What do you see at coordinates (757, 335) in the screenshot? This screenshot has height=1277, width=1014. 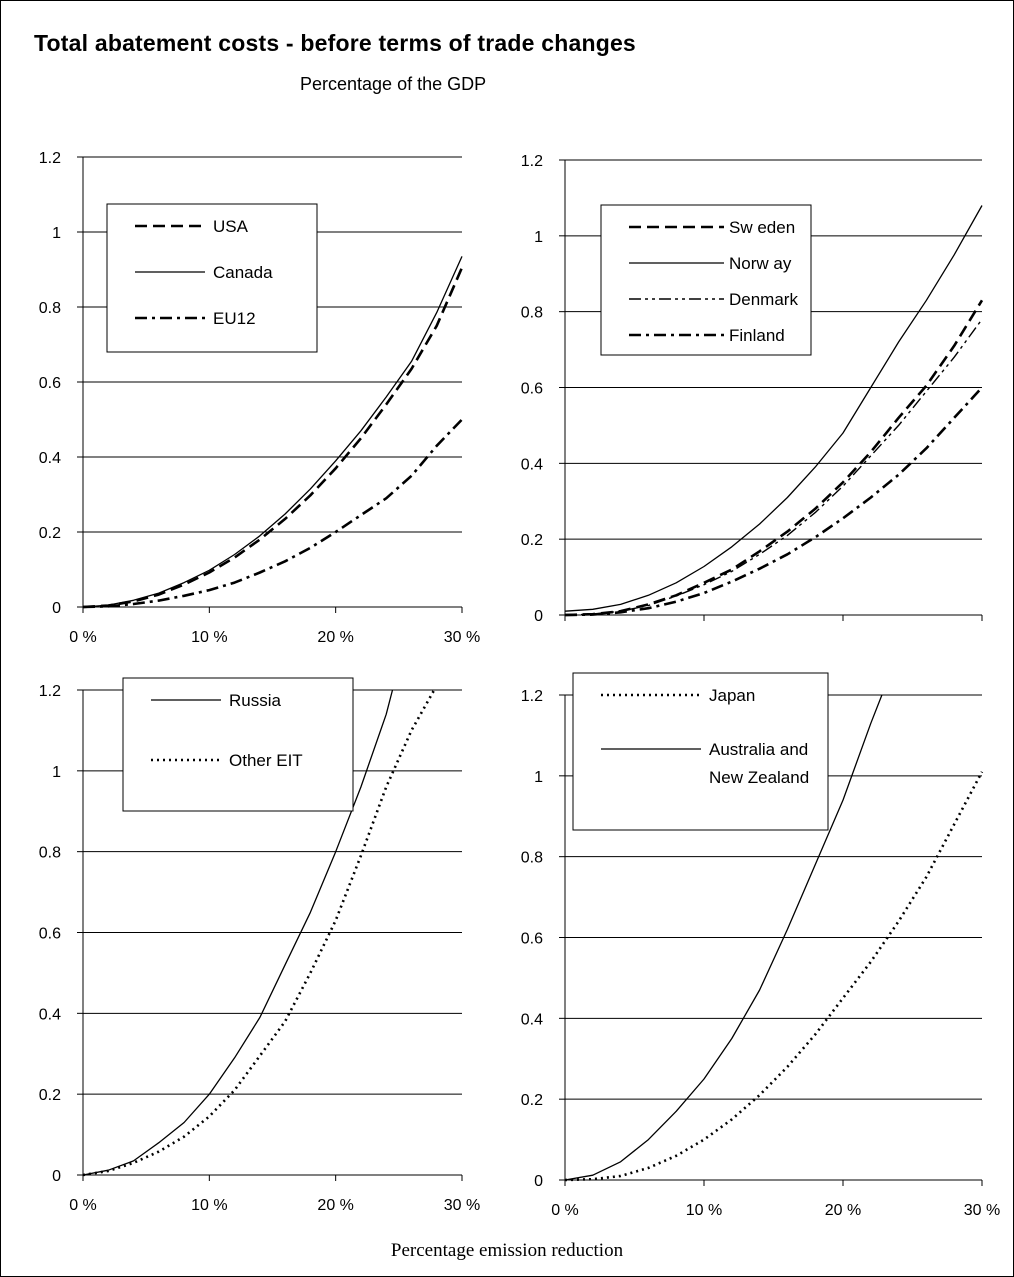 I see `legend-label: Finland` at bounding box center [757, 335].